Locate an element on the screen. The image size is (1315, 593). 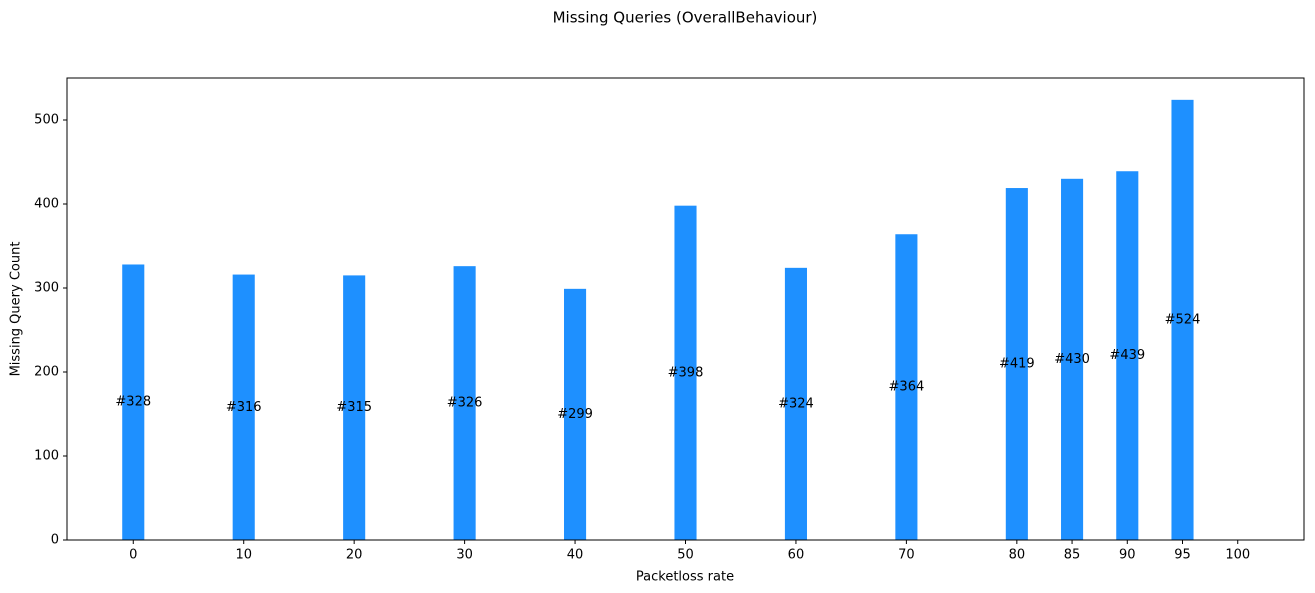
value-label: #316 is located at coordinates (244, 407).